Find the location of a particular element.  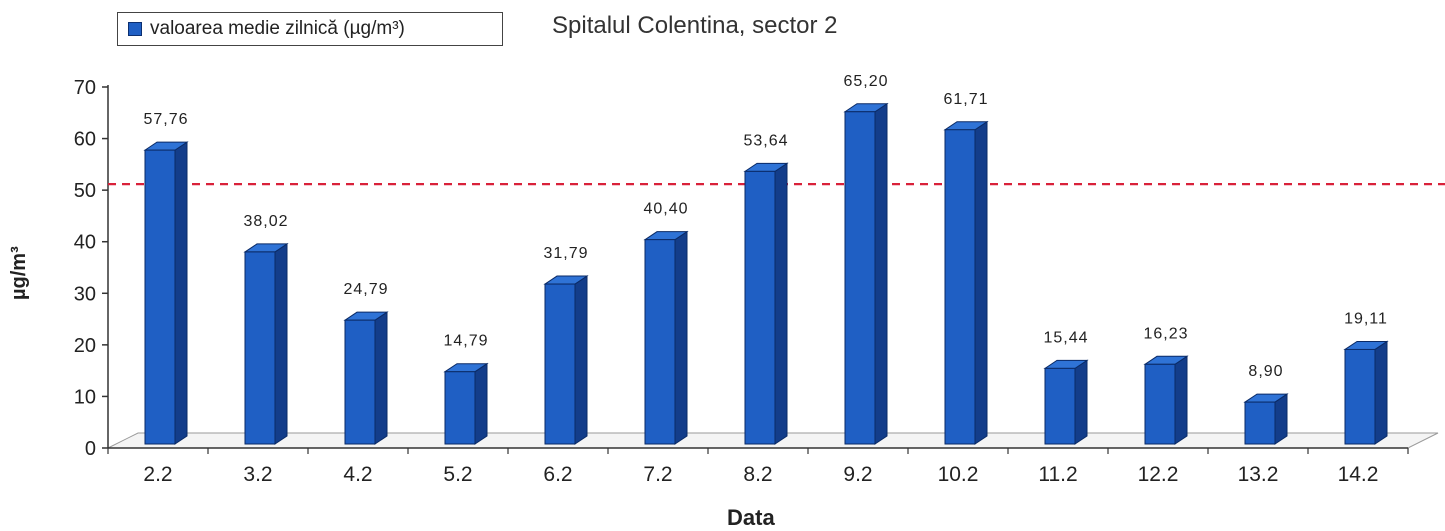

x-tick-label-7.2: 7.2 is located at coordinates (657, 474).